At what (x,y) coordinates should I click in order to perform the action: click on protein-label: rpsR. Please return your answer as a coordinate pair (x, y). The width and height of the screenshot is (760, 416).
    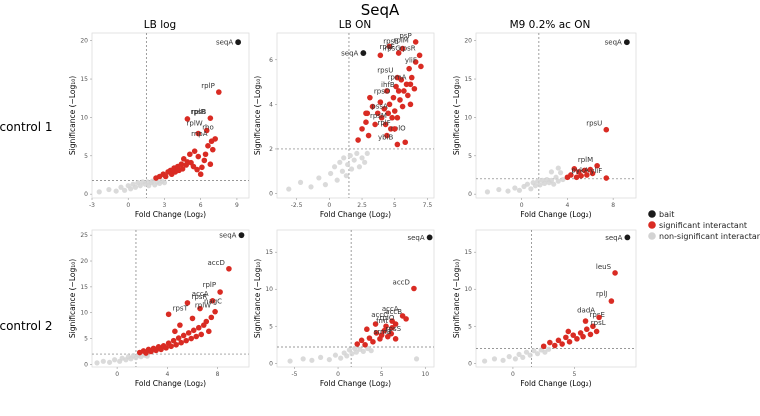
    Looking at the image, I should click on (408, 48).